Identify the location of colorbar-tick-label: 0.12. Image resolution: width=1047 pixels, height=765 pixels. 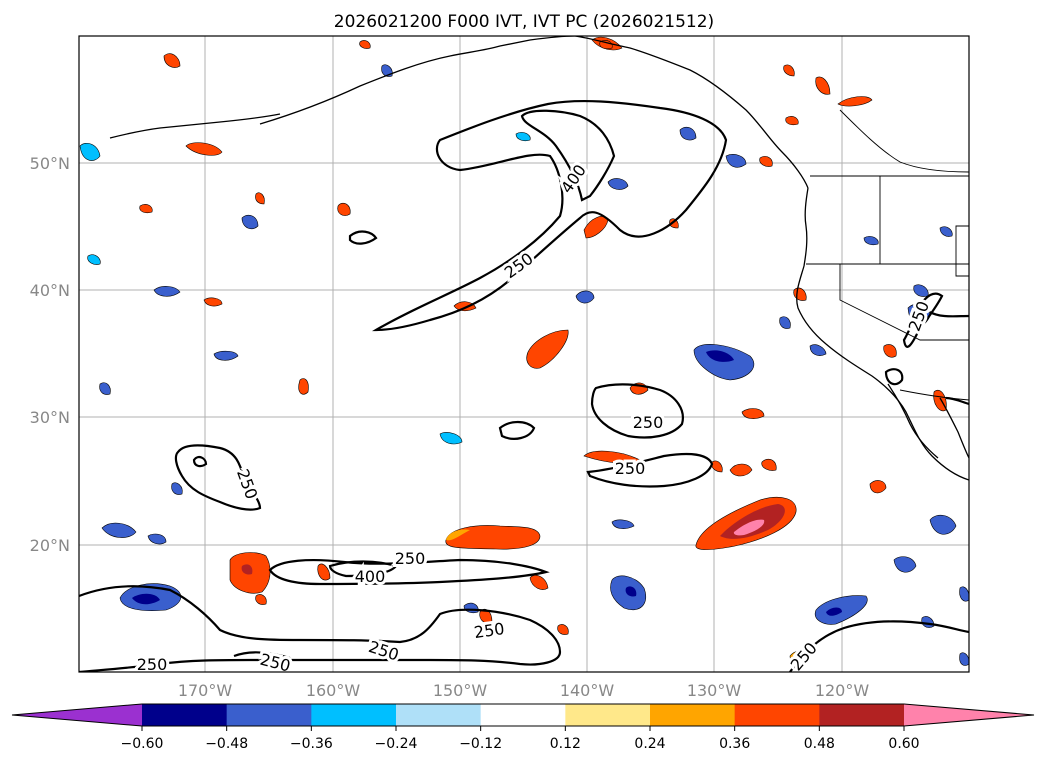
(565, 744).